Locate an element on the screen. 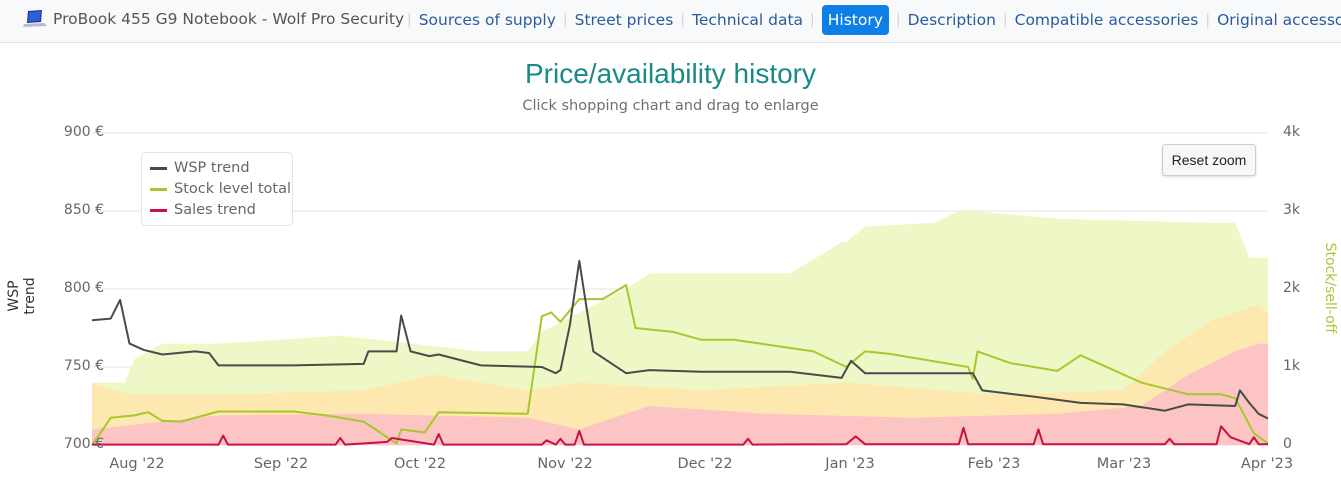 Image resolution: width=1341 pixels, height=493 pixels. x-tick-aug-22: Aug '22 is located at coordinates (137, 464).